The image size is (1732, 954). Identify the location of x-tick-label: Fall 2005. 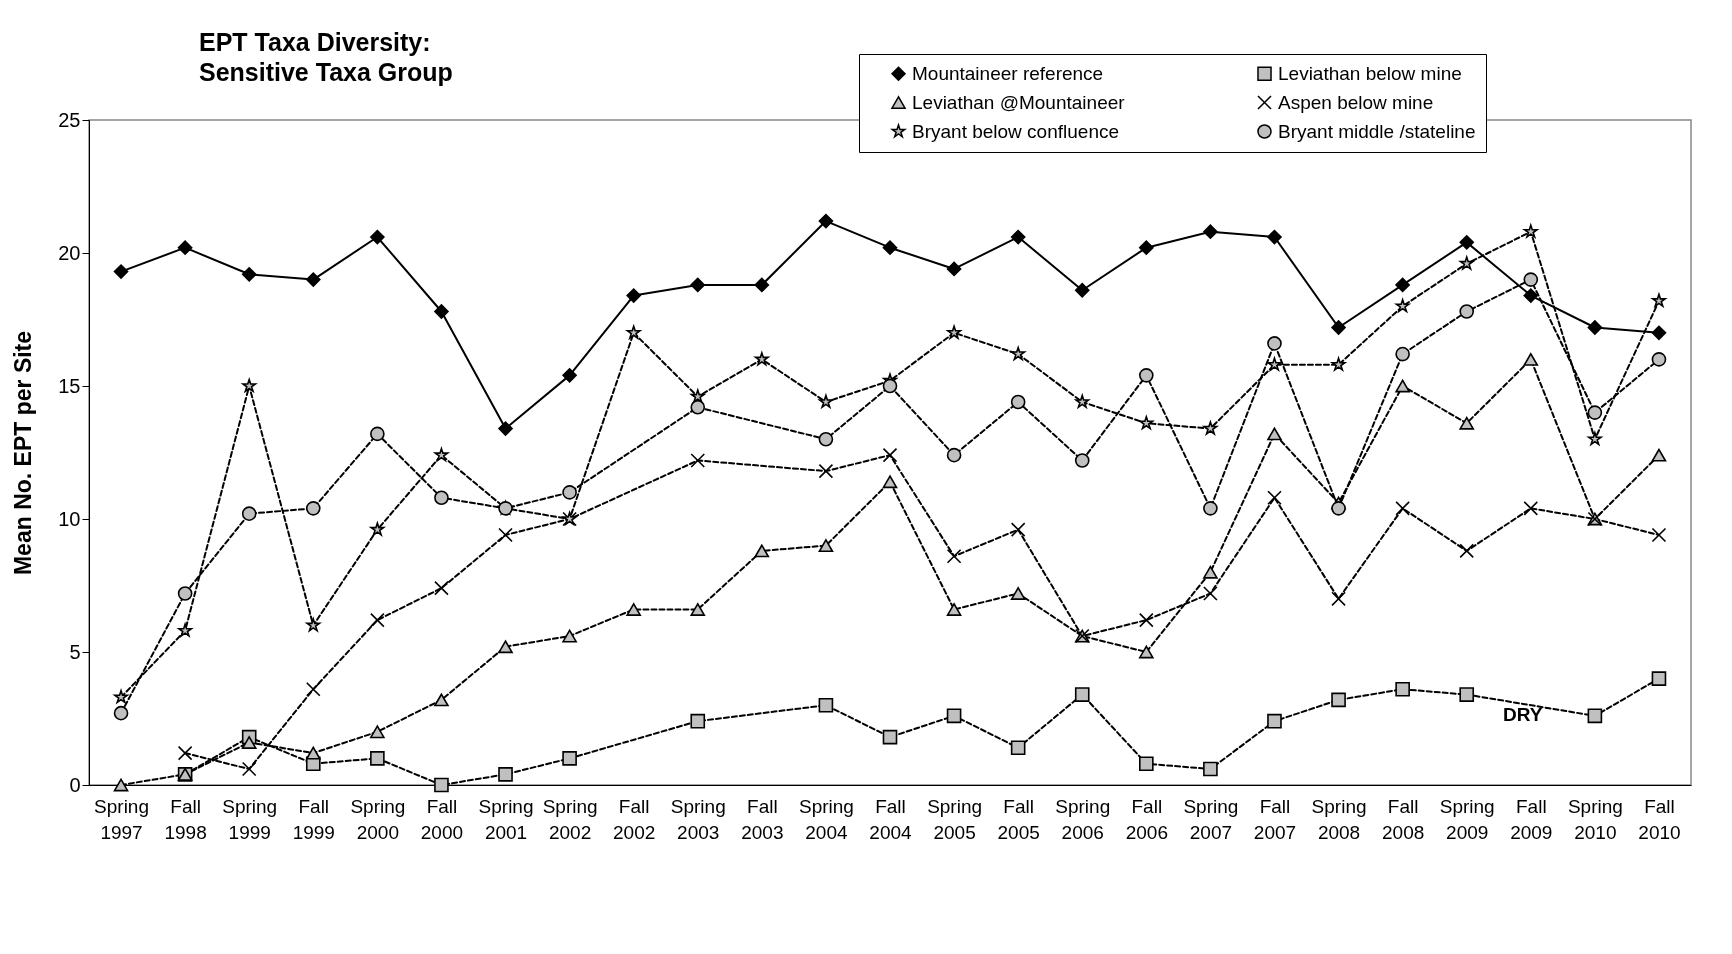
(1018, 819).